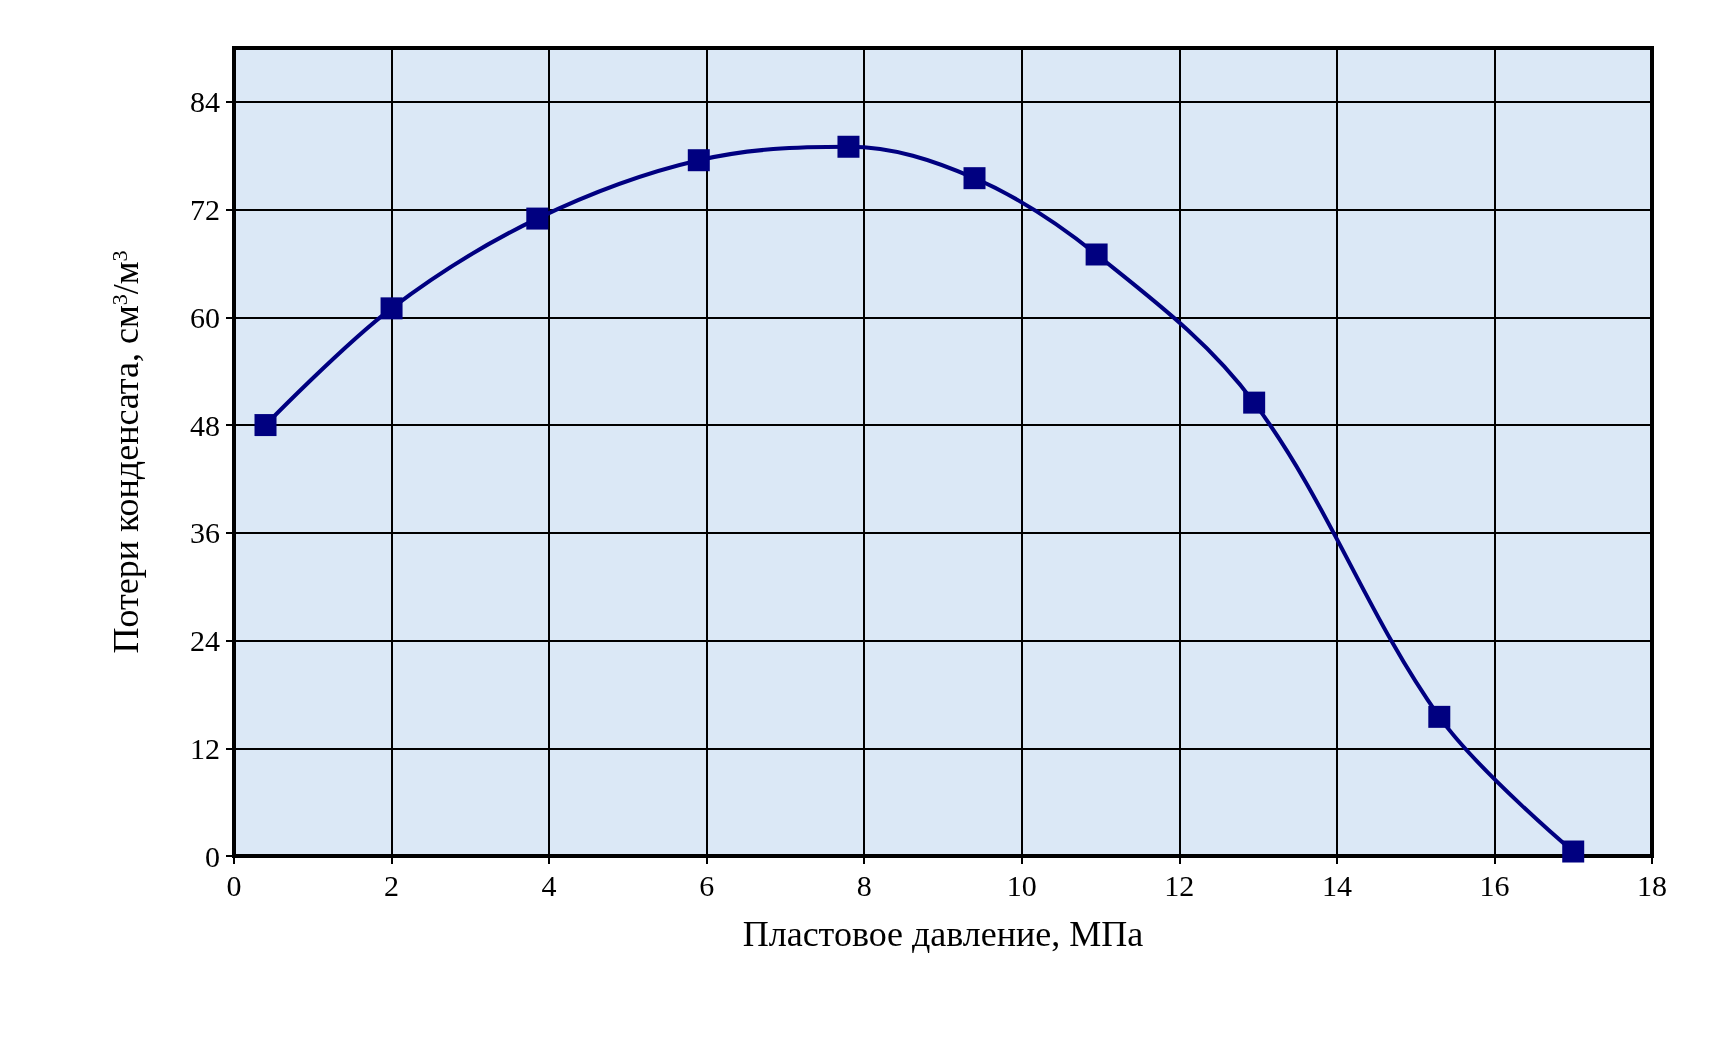 This screenshot has width=1722, height=1046. Describe the element at coordinates (234, 885) in the screenshot. I see `x-tick-label: 0` at that location.